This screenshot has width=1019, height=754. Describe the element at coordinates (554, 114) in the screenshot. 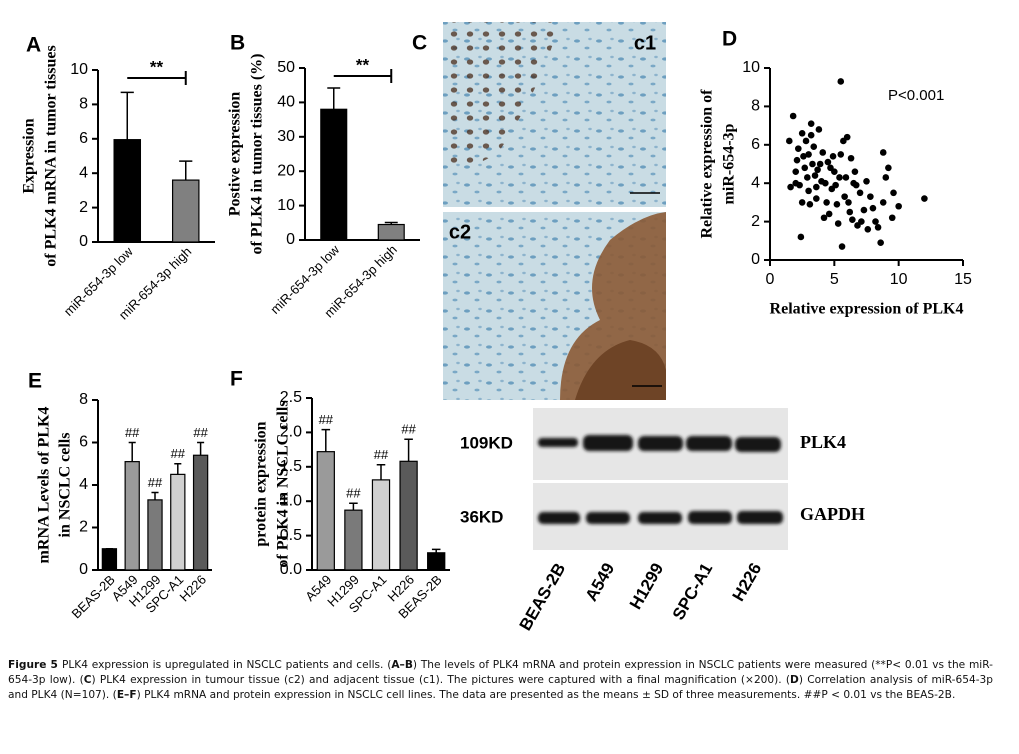

I see `image-c1` at that location.